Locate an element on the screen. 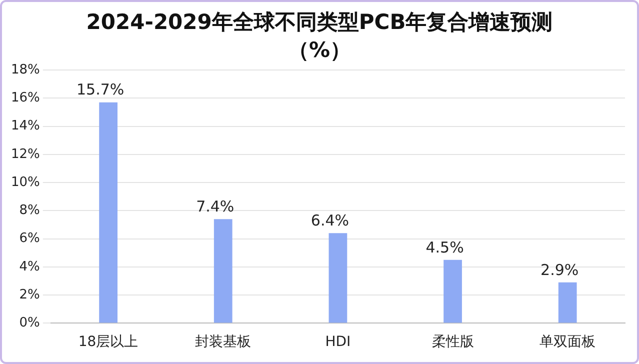 The height and width of the screenshot is (364, 639). x-tick-label: HDI is located at coordinates (338, 342).